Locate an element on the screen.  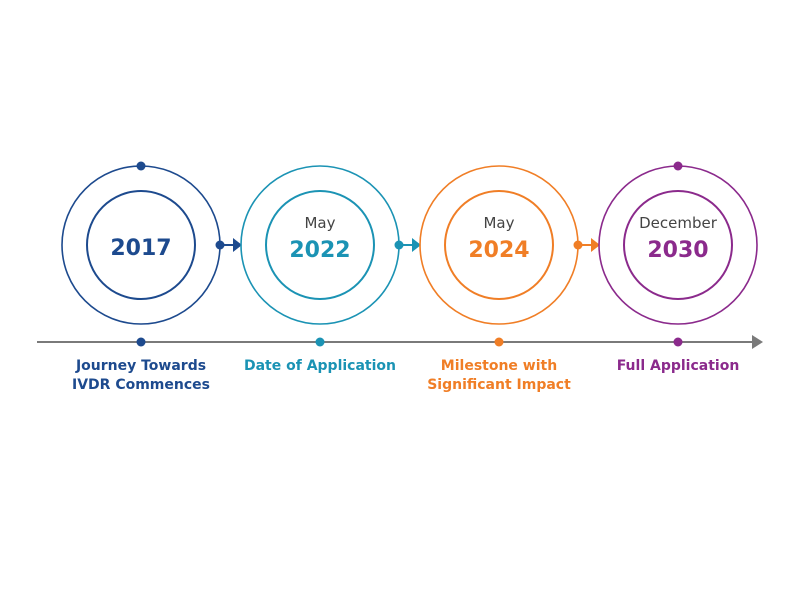
timeline-arrowhead is located at coordinates (757, 342).